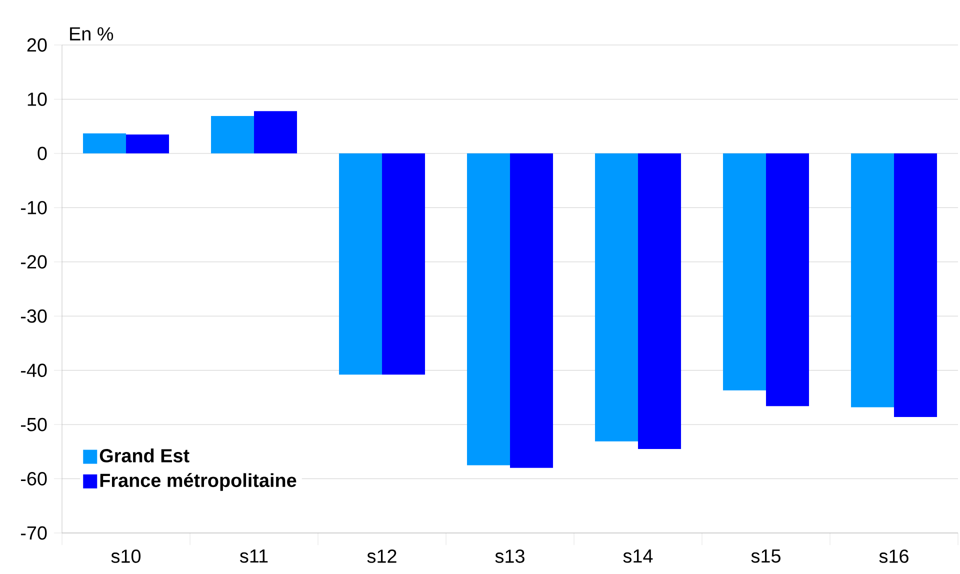 This screenshot has width=960, height=574. I want to click on y-tick-label: -30, so click(33, 316).